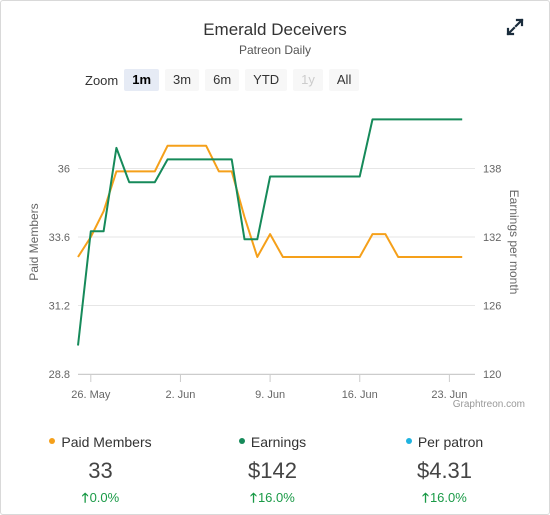  What do you see at coordinates (59, 238) in the screenshot?
I see `y-left-tick-label: 33.6` at bounding box center [59, 238].